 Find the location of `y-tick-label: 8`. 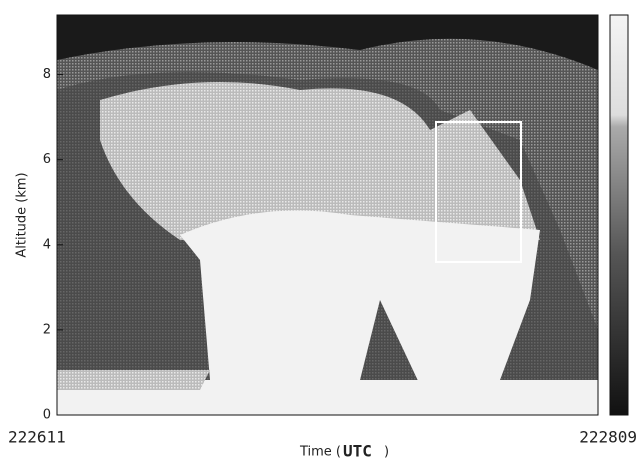

y-tick-label: 8 is located at coordinates (47, 74).